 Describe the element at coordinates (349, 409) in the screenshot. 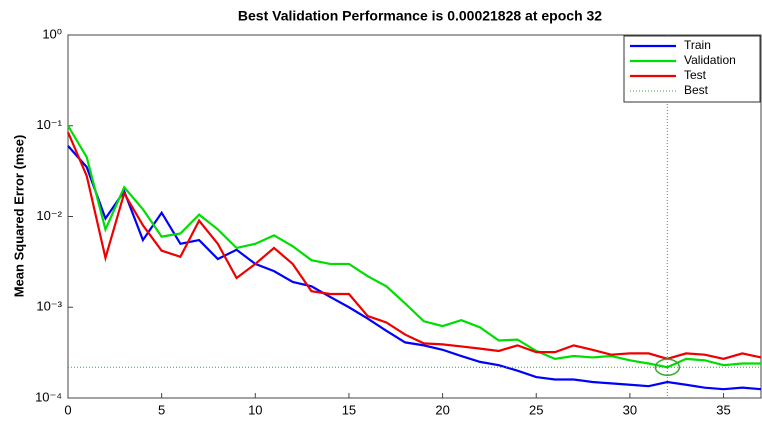

I see `x-tick-label: 15` at that location.